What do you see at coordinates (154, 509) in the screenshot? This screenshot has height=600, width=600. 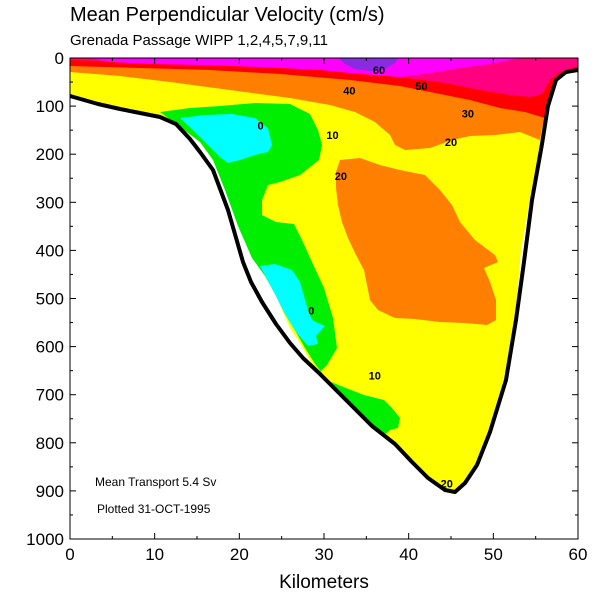 I see `plotted-date-note: Plotted 31-OCT-1995` at bounding box center [154, 509].